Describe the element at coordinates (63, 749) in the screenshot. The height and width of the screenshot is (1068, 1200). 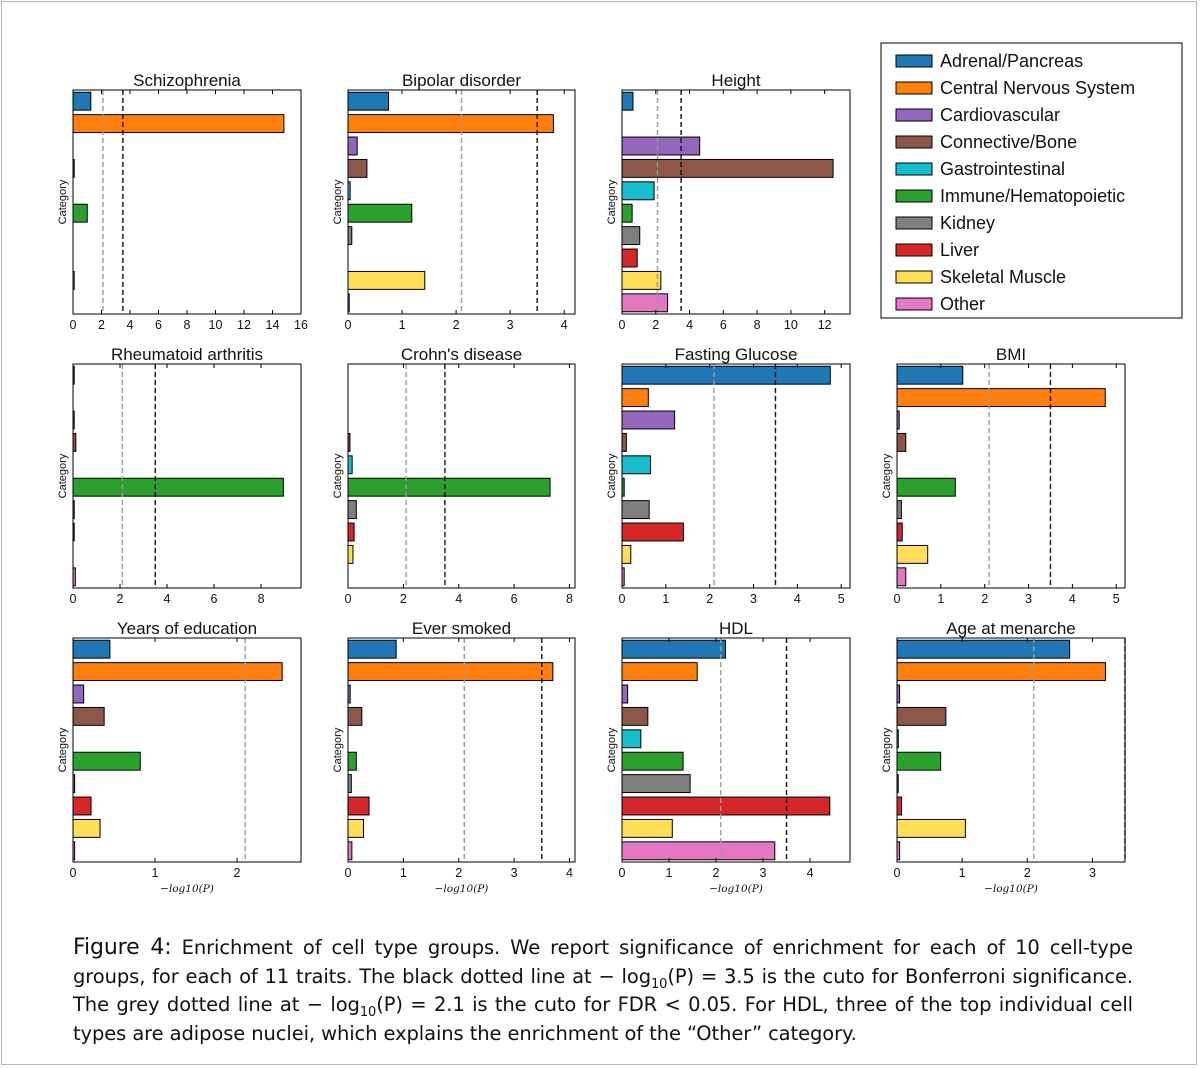
I see `y-axis-label-years-of-education: Category` at that location.